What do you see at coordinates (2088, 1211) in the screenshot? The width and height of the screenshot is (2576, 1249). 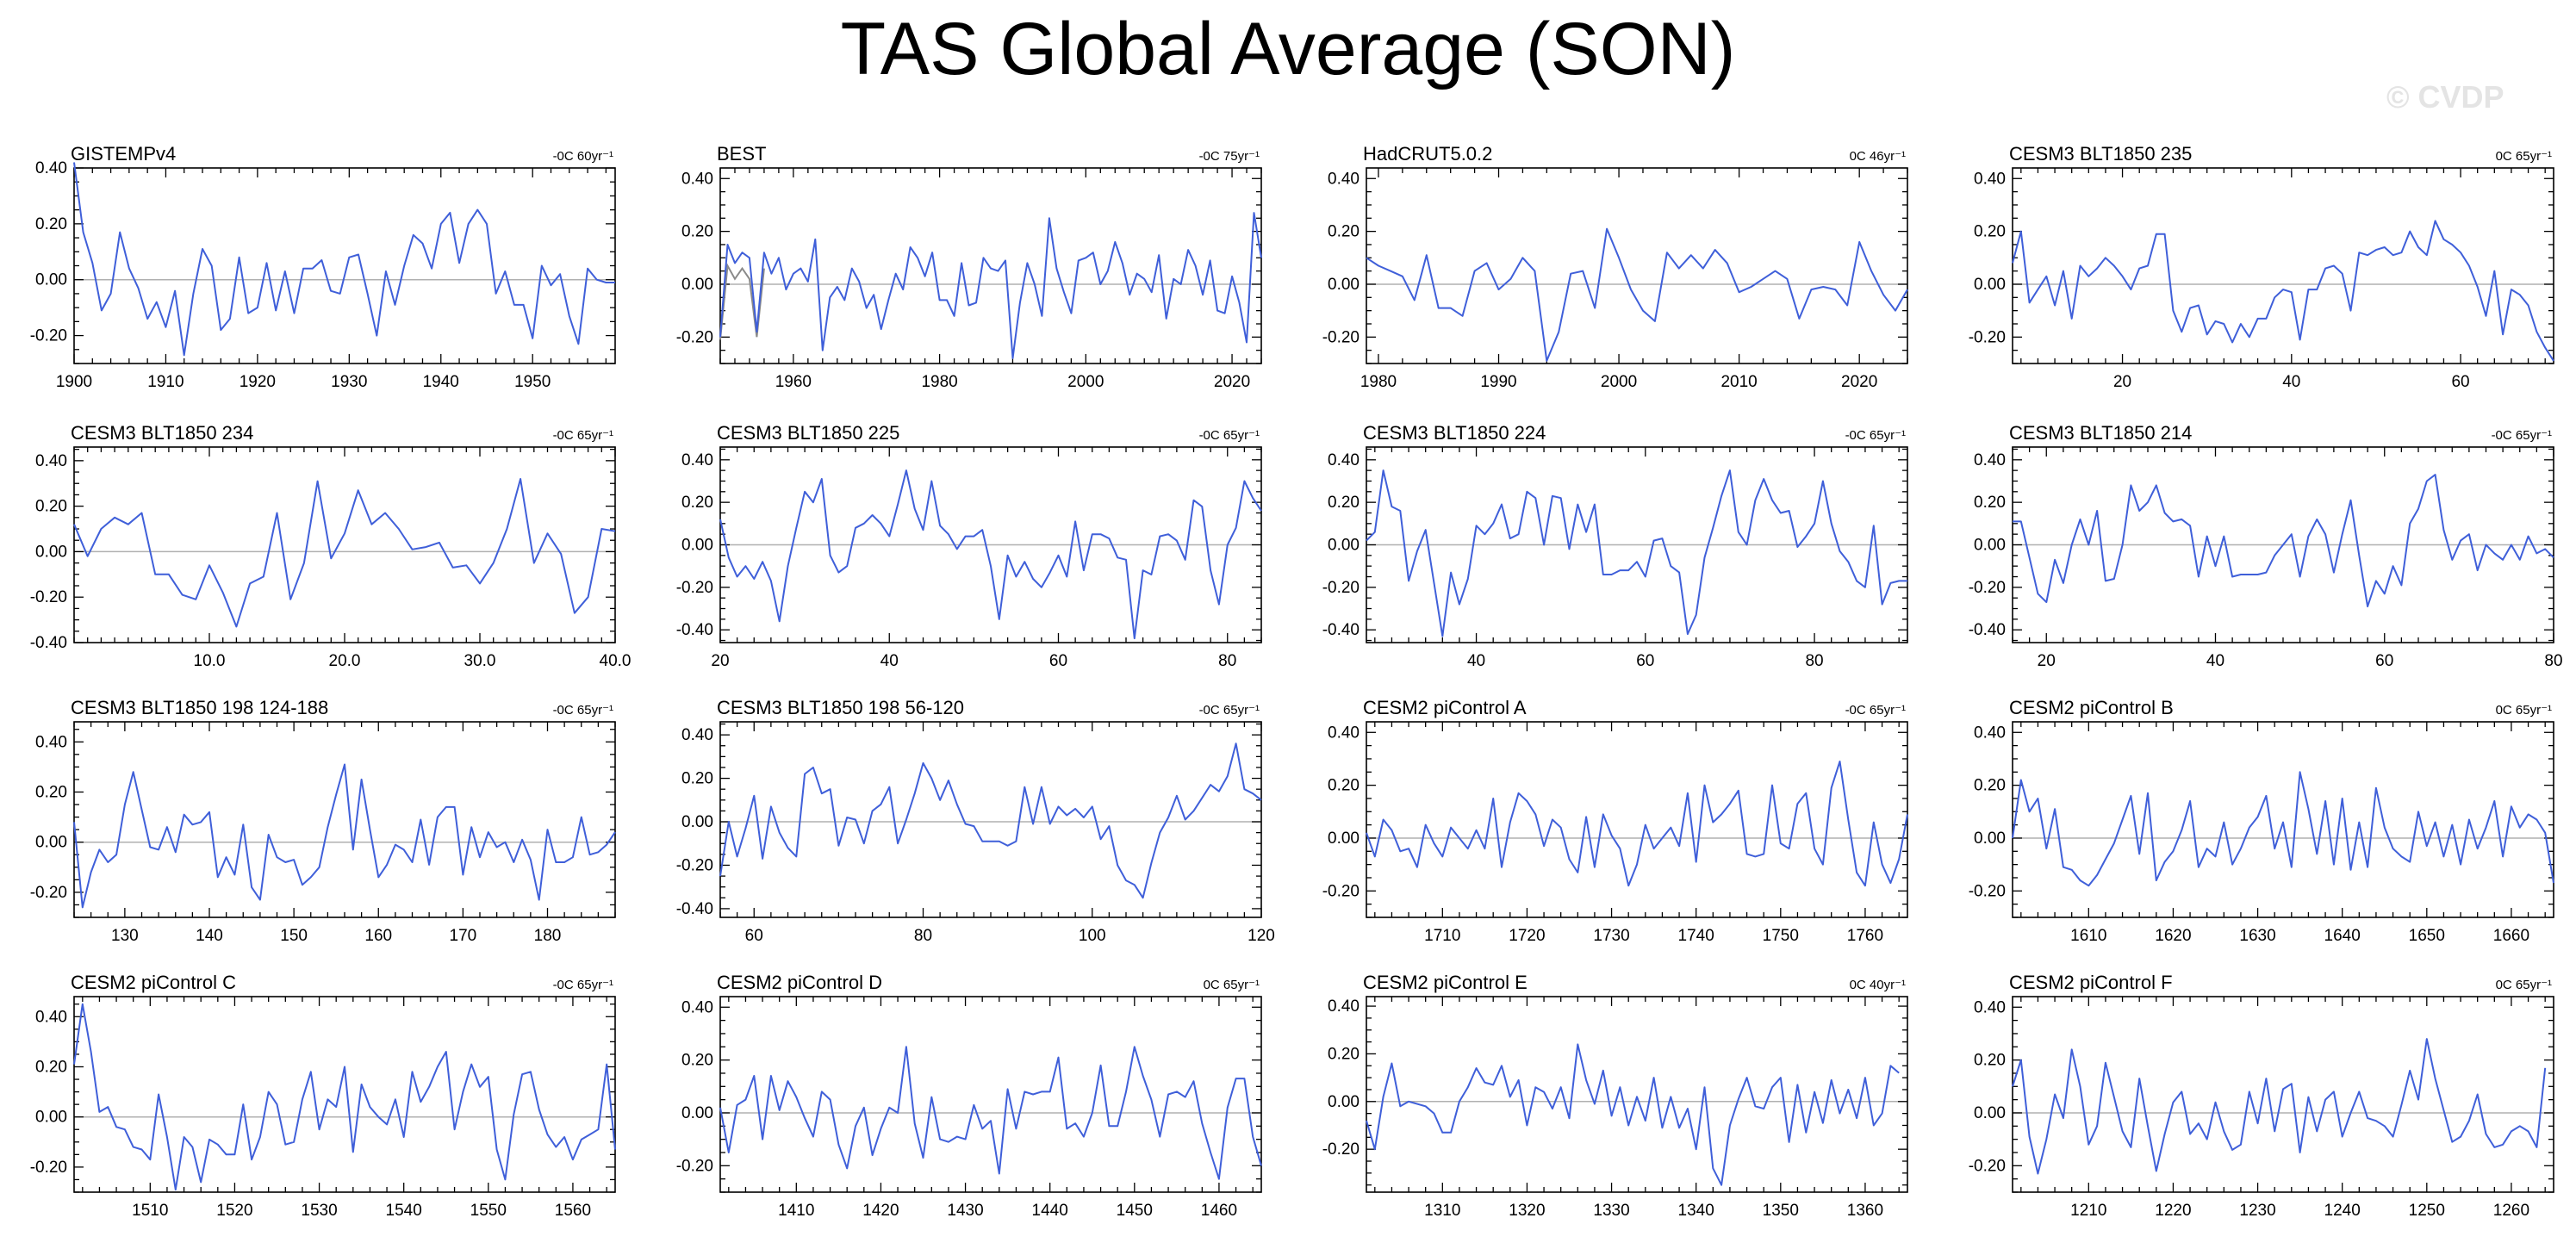 I see `xtick-label: 1210` at bounding box center [2088, 1211].